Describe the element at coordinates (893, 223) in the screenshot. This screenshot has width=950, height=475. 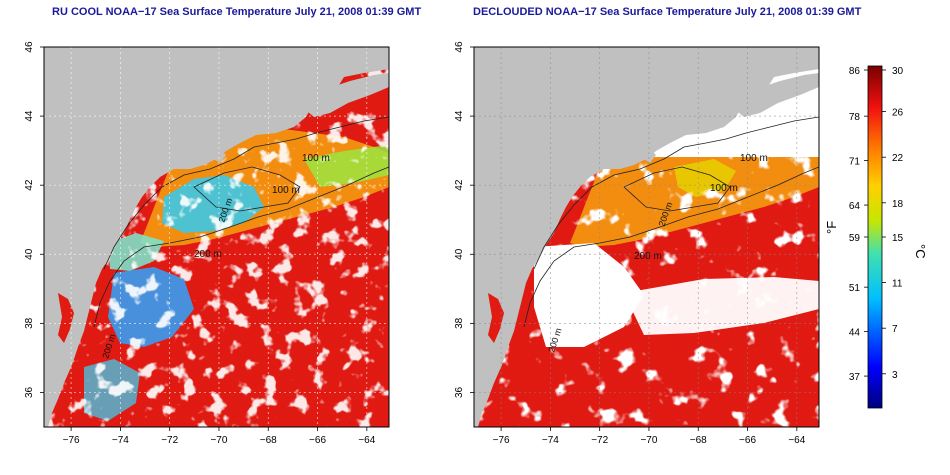
I see `celsius-ticks: 30 26 22 18 15 11 7 3` at that location.